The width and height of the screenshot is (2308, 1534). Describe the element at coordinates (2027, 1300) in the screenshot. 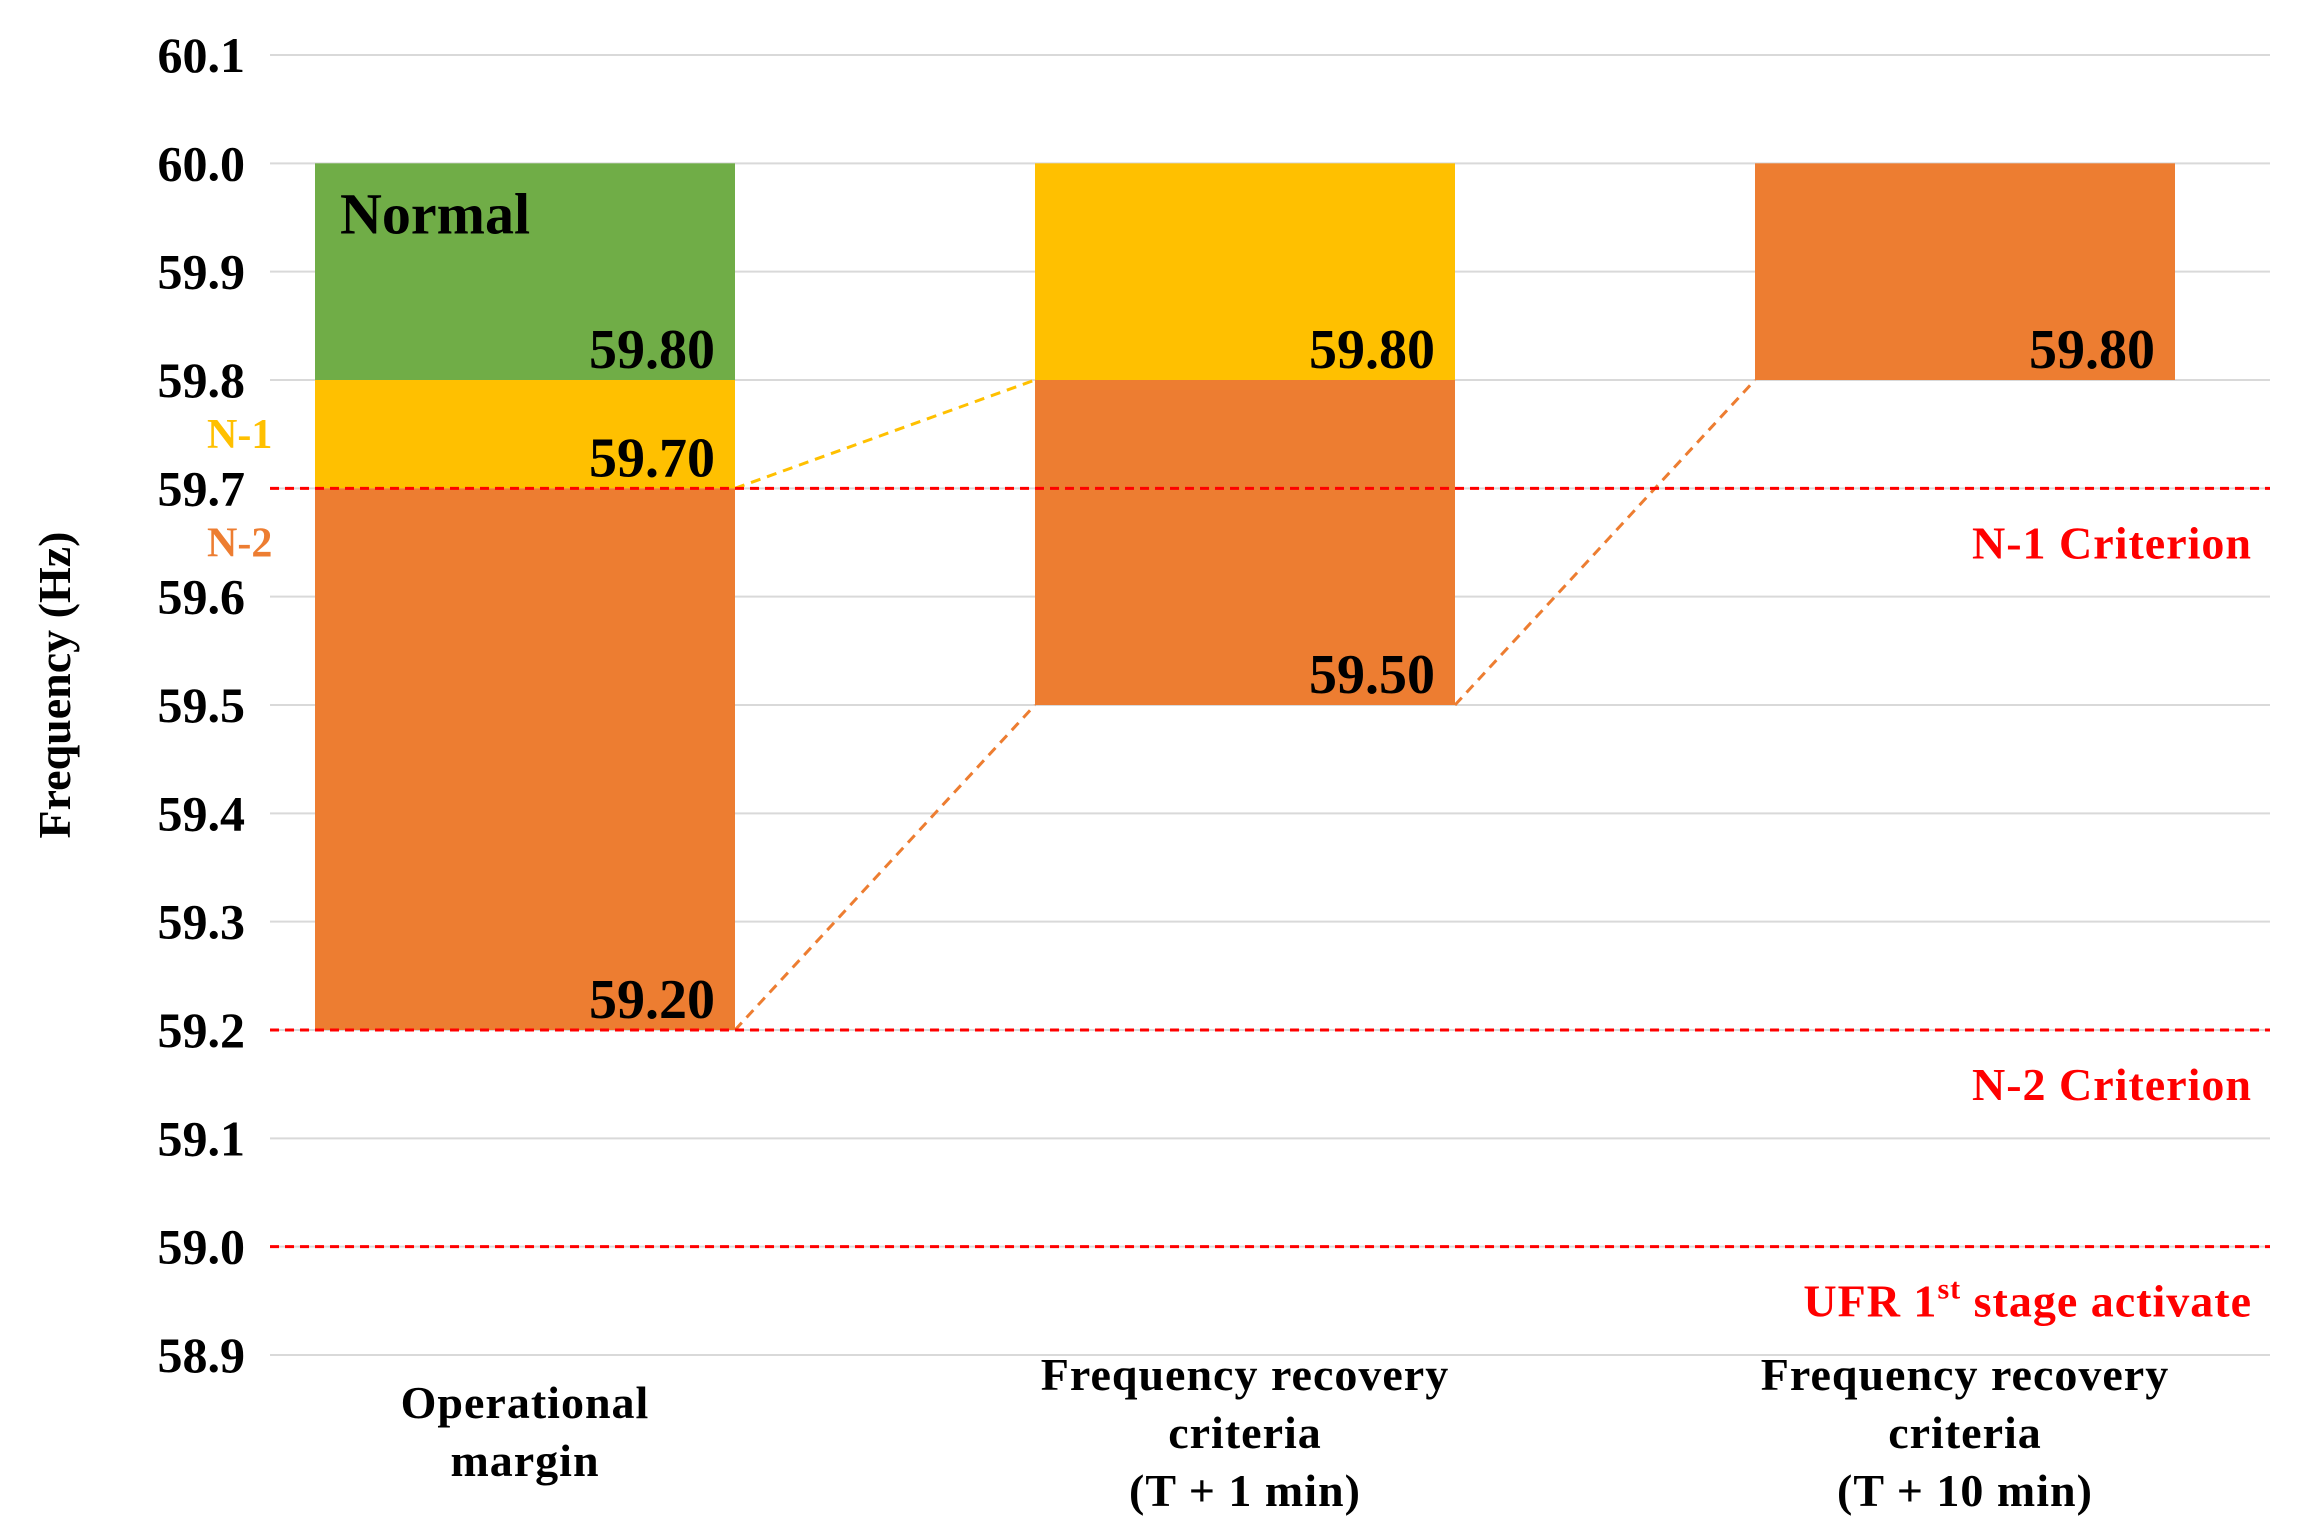

I see `criterion-label: UFR 1st stage activate` at that location.